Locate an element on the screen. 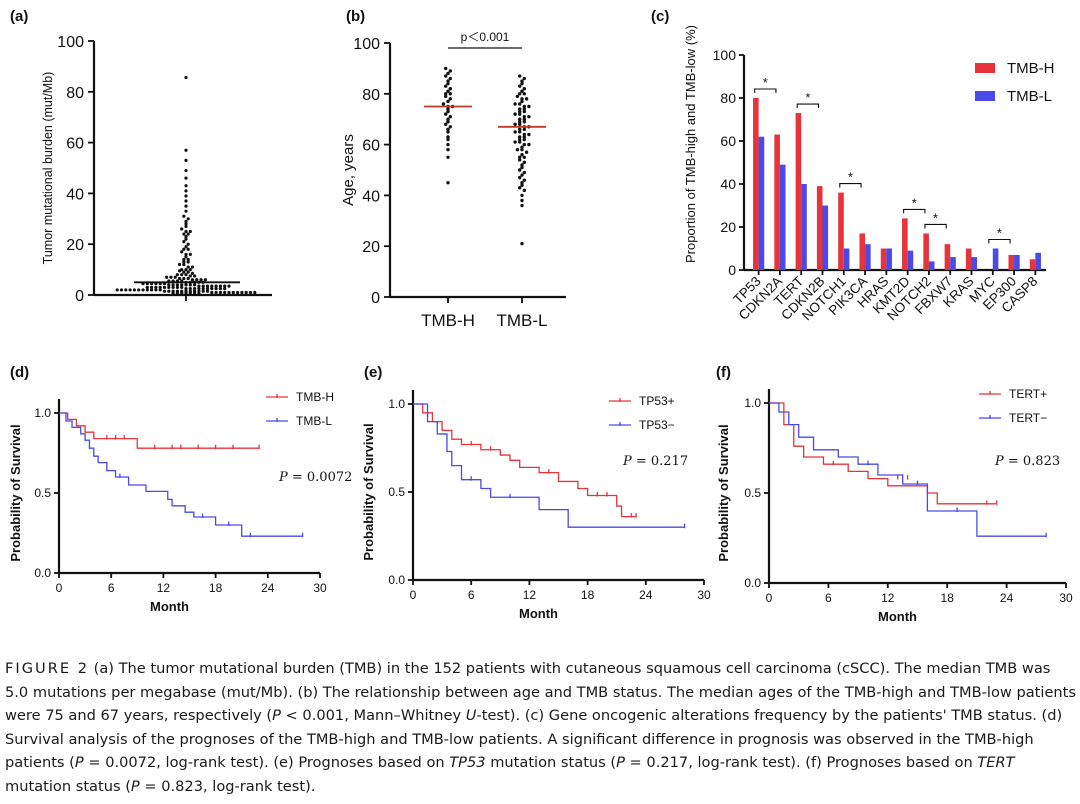 This screenshot has width=1080, height=804. x-tick-label: TMB-H is located at coordinates (448, 320).